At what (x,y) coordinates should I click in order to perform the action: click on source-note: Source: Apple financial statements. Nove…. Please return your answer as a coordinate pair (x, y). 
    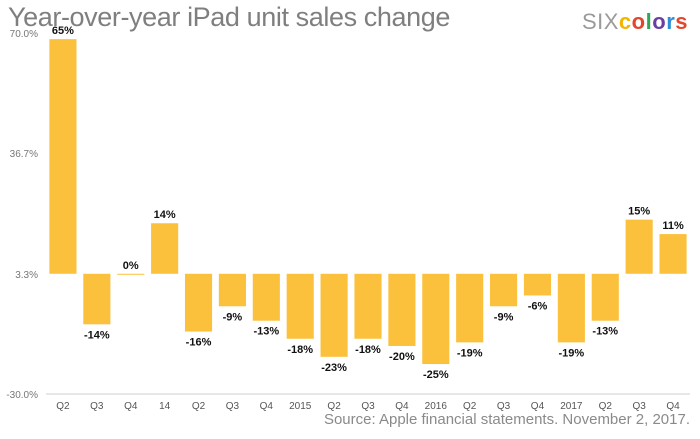
    Looking at the image, I should click on (506, 419).